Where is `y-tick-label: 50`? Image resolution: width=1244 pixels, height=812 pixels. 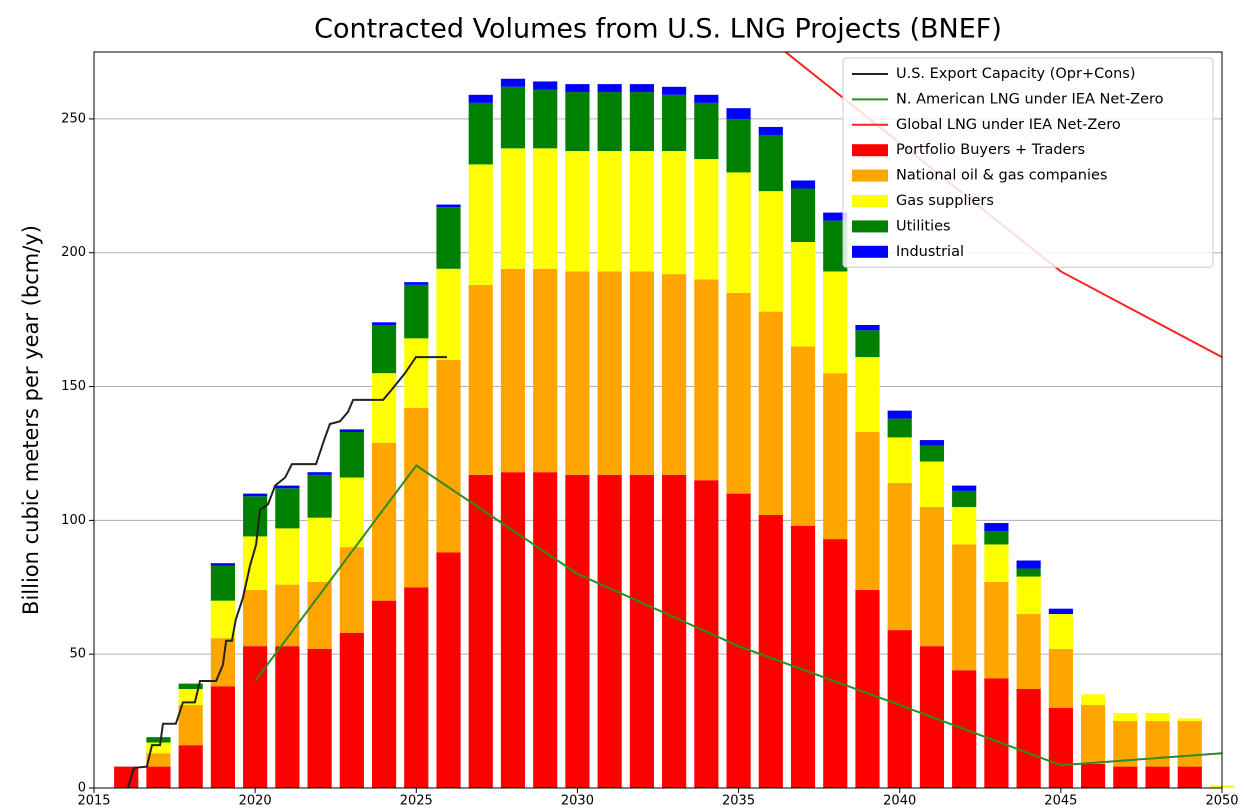
y-tick-label: 50 is located at coordinates (77, 654).